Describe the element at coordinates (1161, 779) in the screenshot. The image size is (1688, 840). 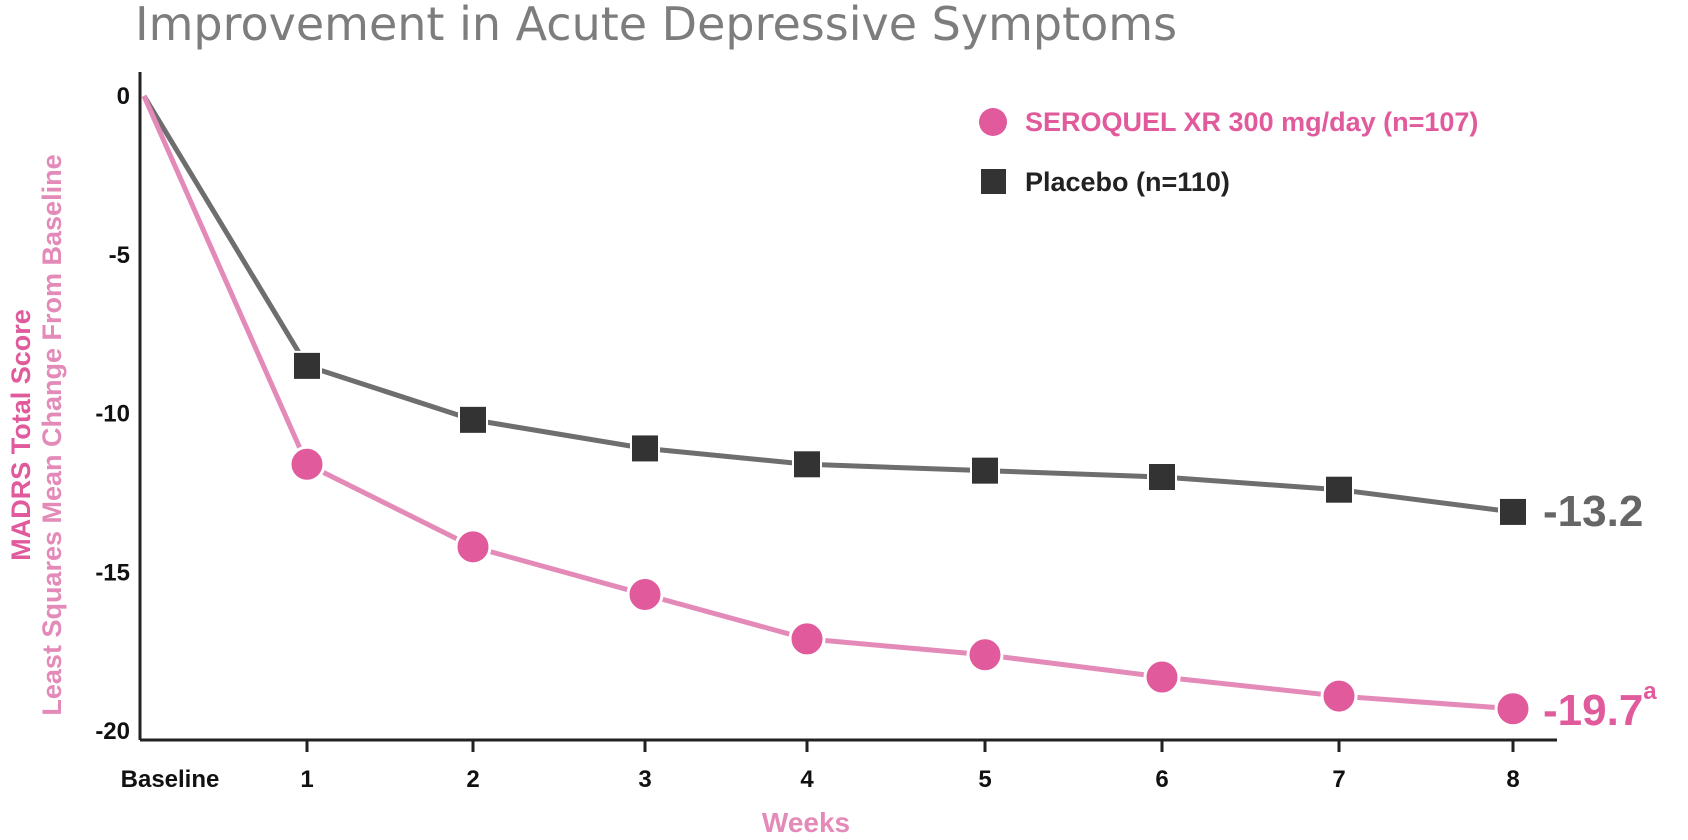
I see `x-tick-label: 6` at that location.